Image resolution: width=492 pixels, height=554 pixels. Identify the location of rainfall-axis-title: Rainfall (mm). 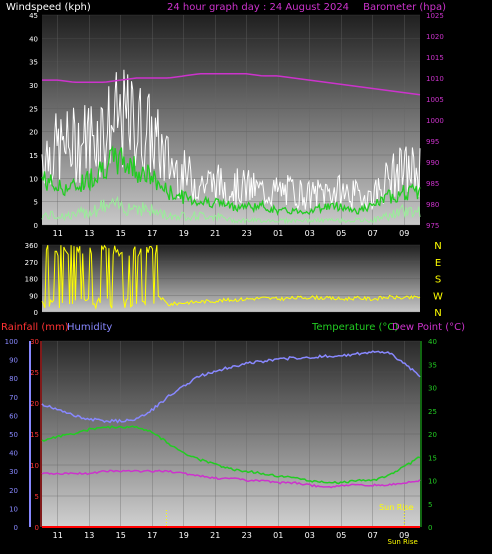
(35, 327).